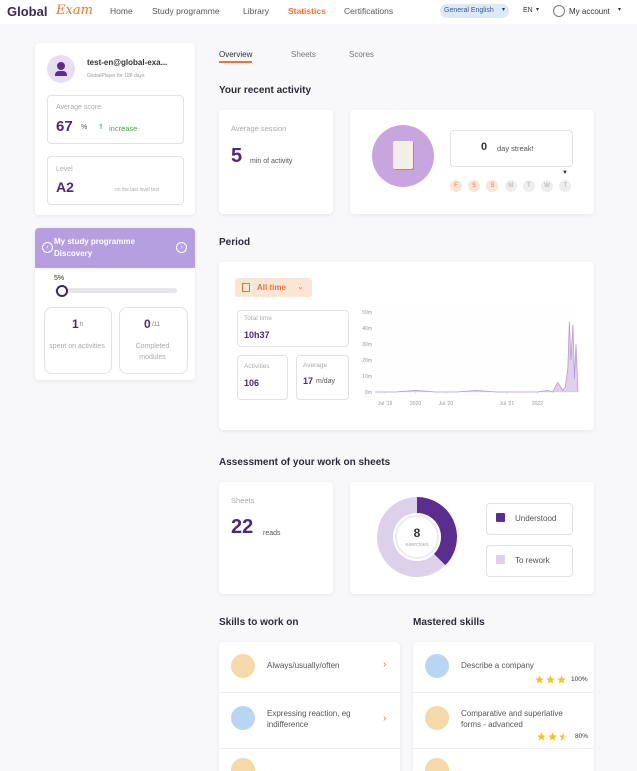  What do you see at coordinates (123, 128) in the screenshot?
I see `trend: increase` at bounding box center [123, 128].